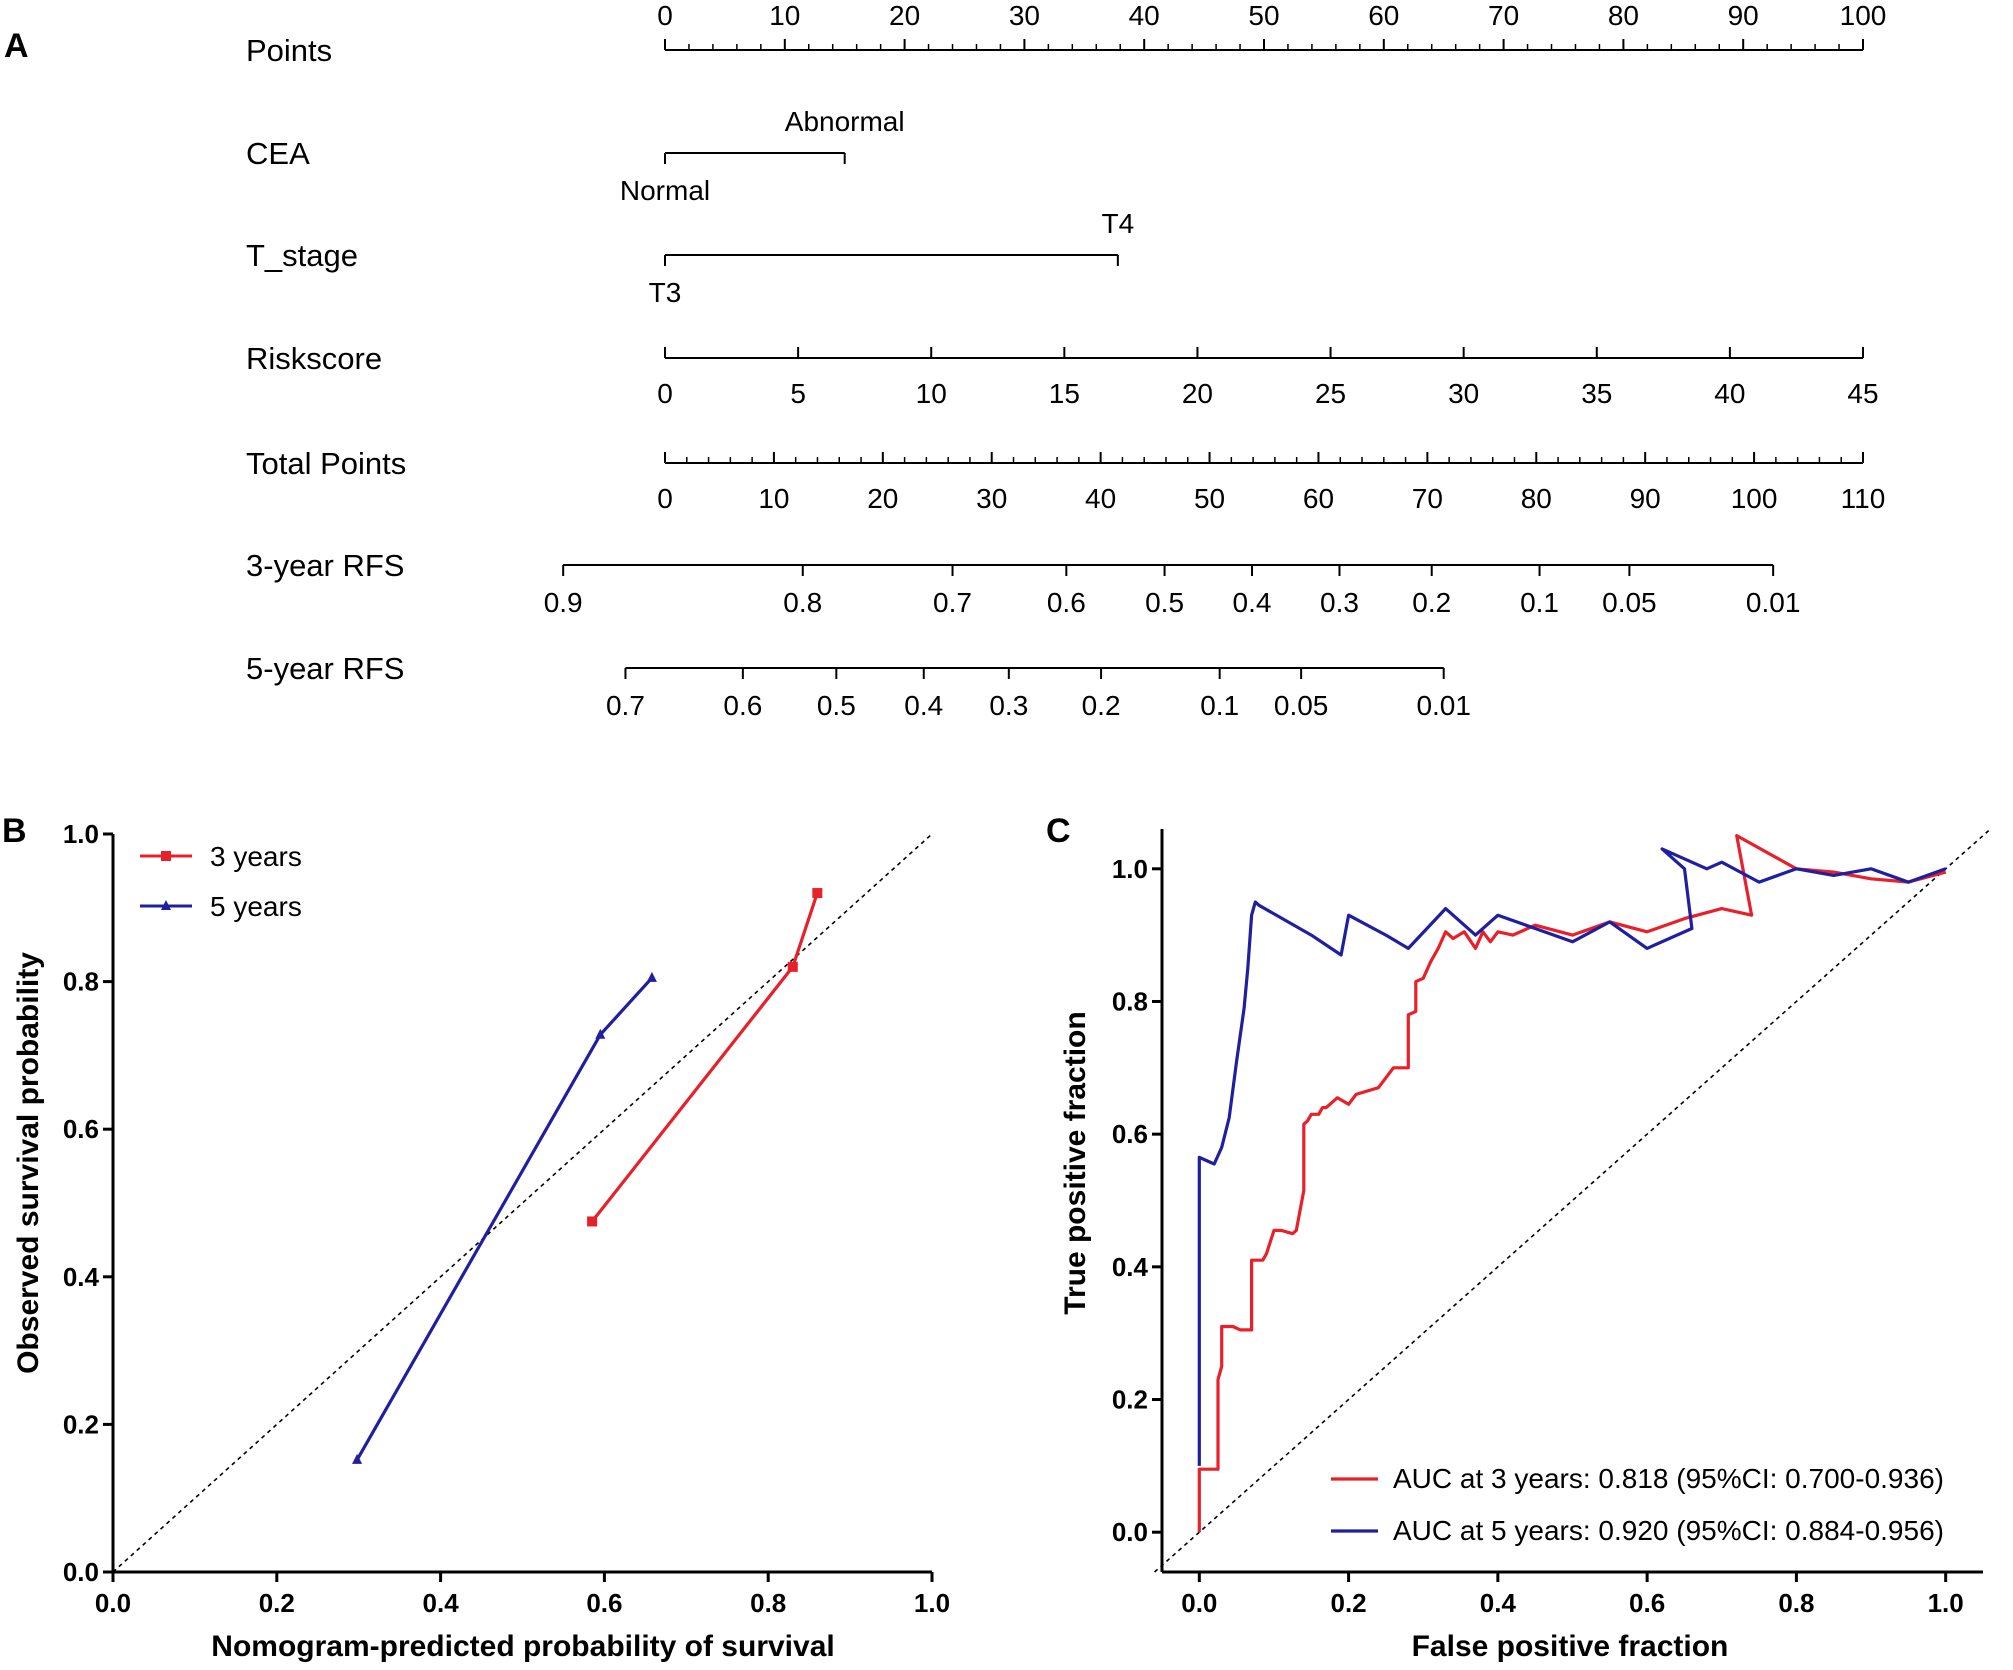  Describe the element at coordinates (1330, 393) in the screenshot. I see `nomo-tick-label: 25` at that location.